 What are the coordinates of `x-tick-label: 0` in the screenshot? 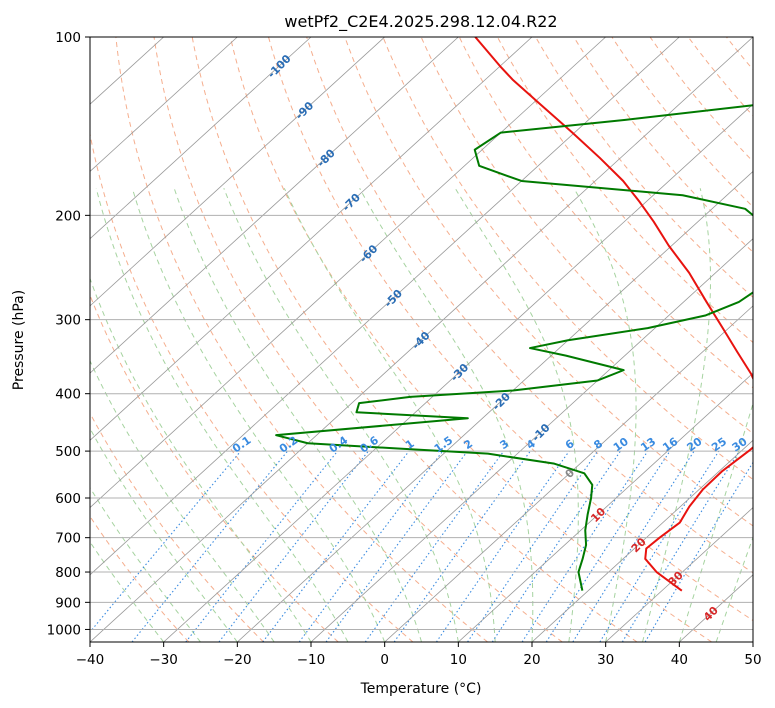 It's located at (384, 660).